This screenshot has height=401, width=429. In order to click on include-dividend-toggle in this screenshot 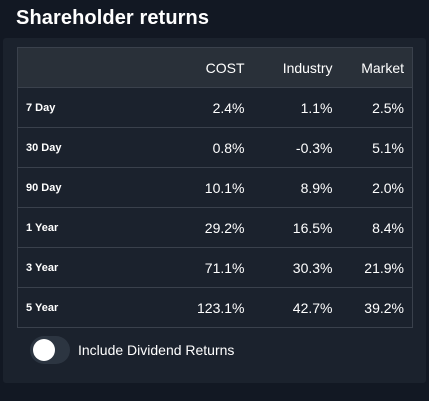, I will do `click(50, 350)`.